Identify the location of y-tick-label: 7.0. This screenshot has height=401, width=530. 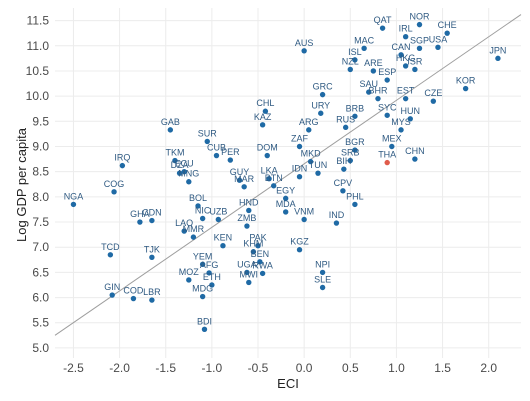
(40, 247).